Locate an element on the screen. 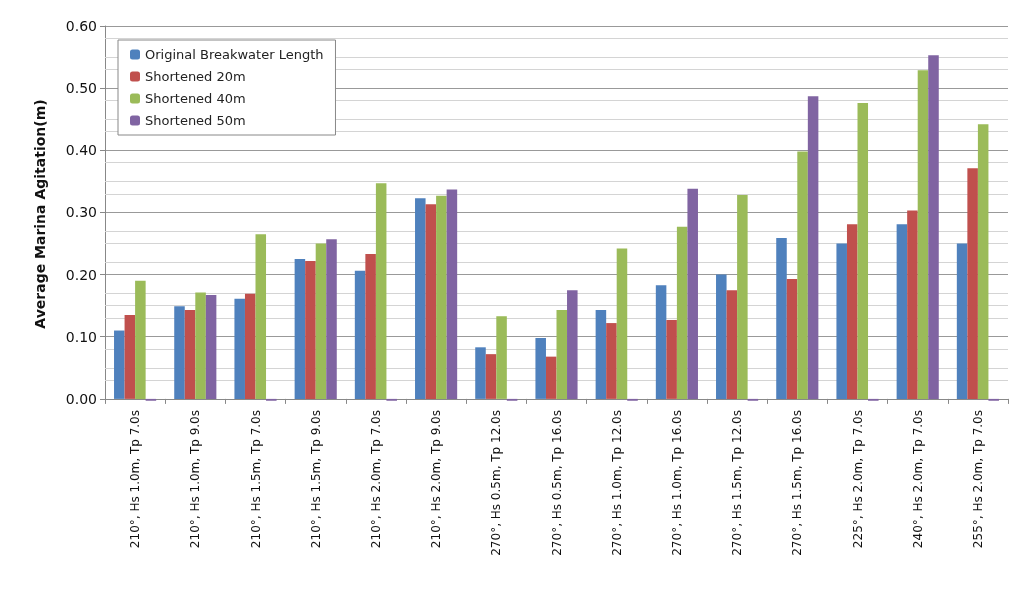 The height and width of the screenshot is (592, 1028). y-tick-label: 0.00 is located at coordinates (81, 398).